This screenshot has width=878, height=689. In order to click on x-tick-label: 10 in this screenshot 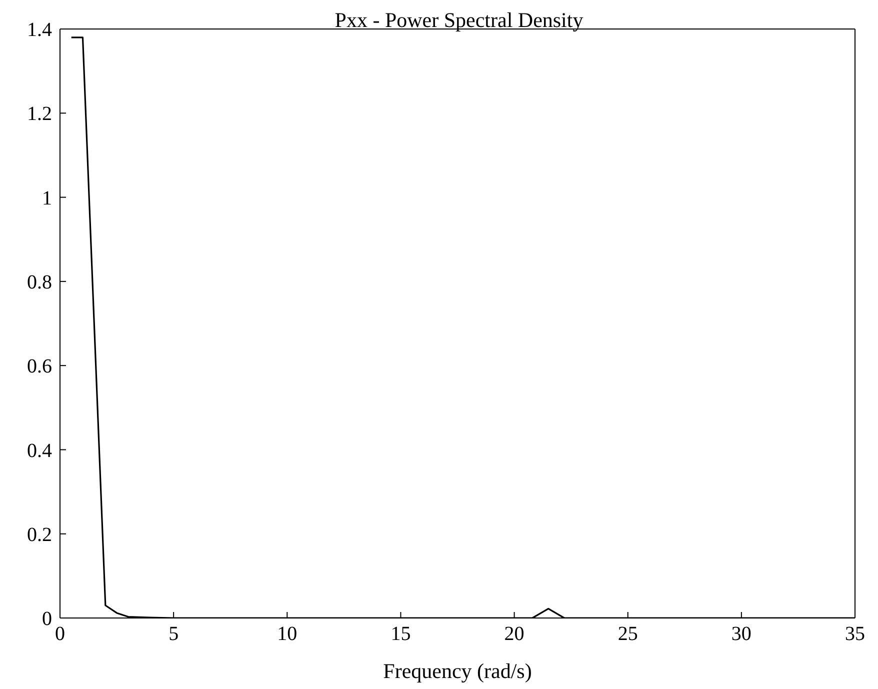, I will do `click(287, 634)`.